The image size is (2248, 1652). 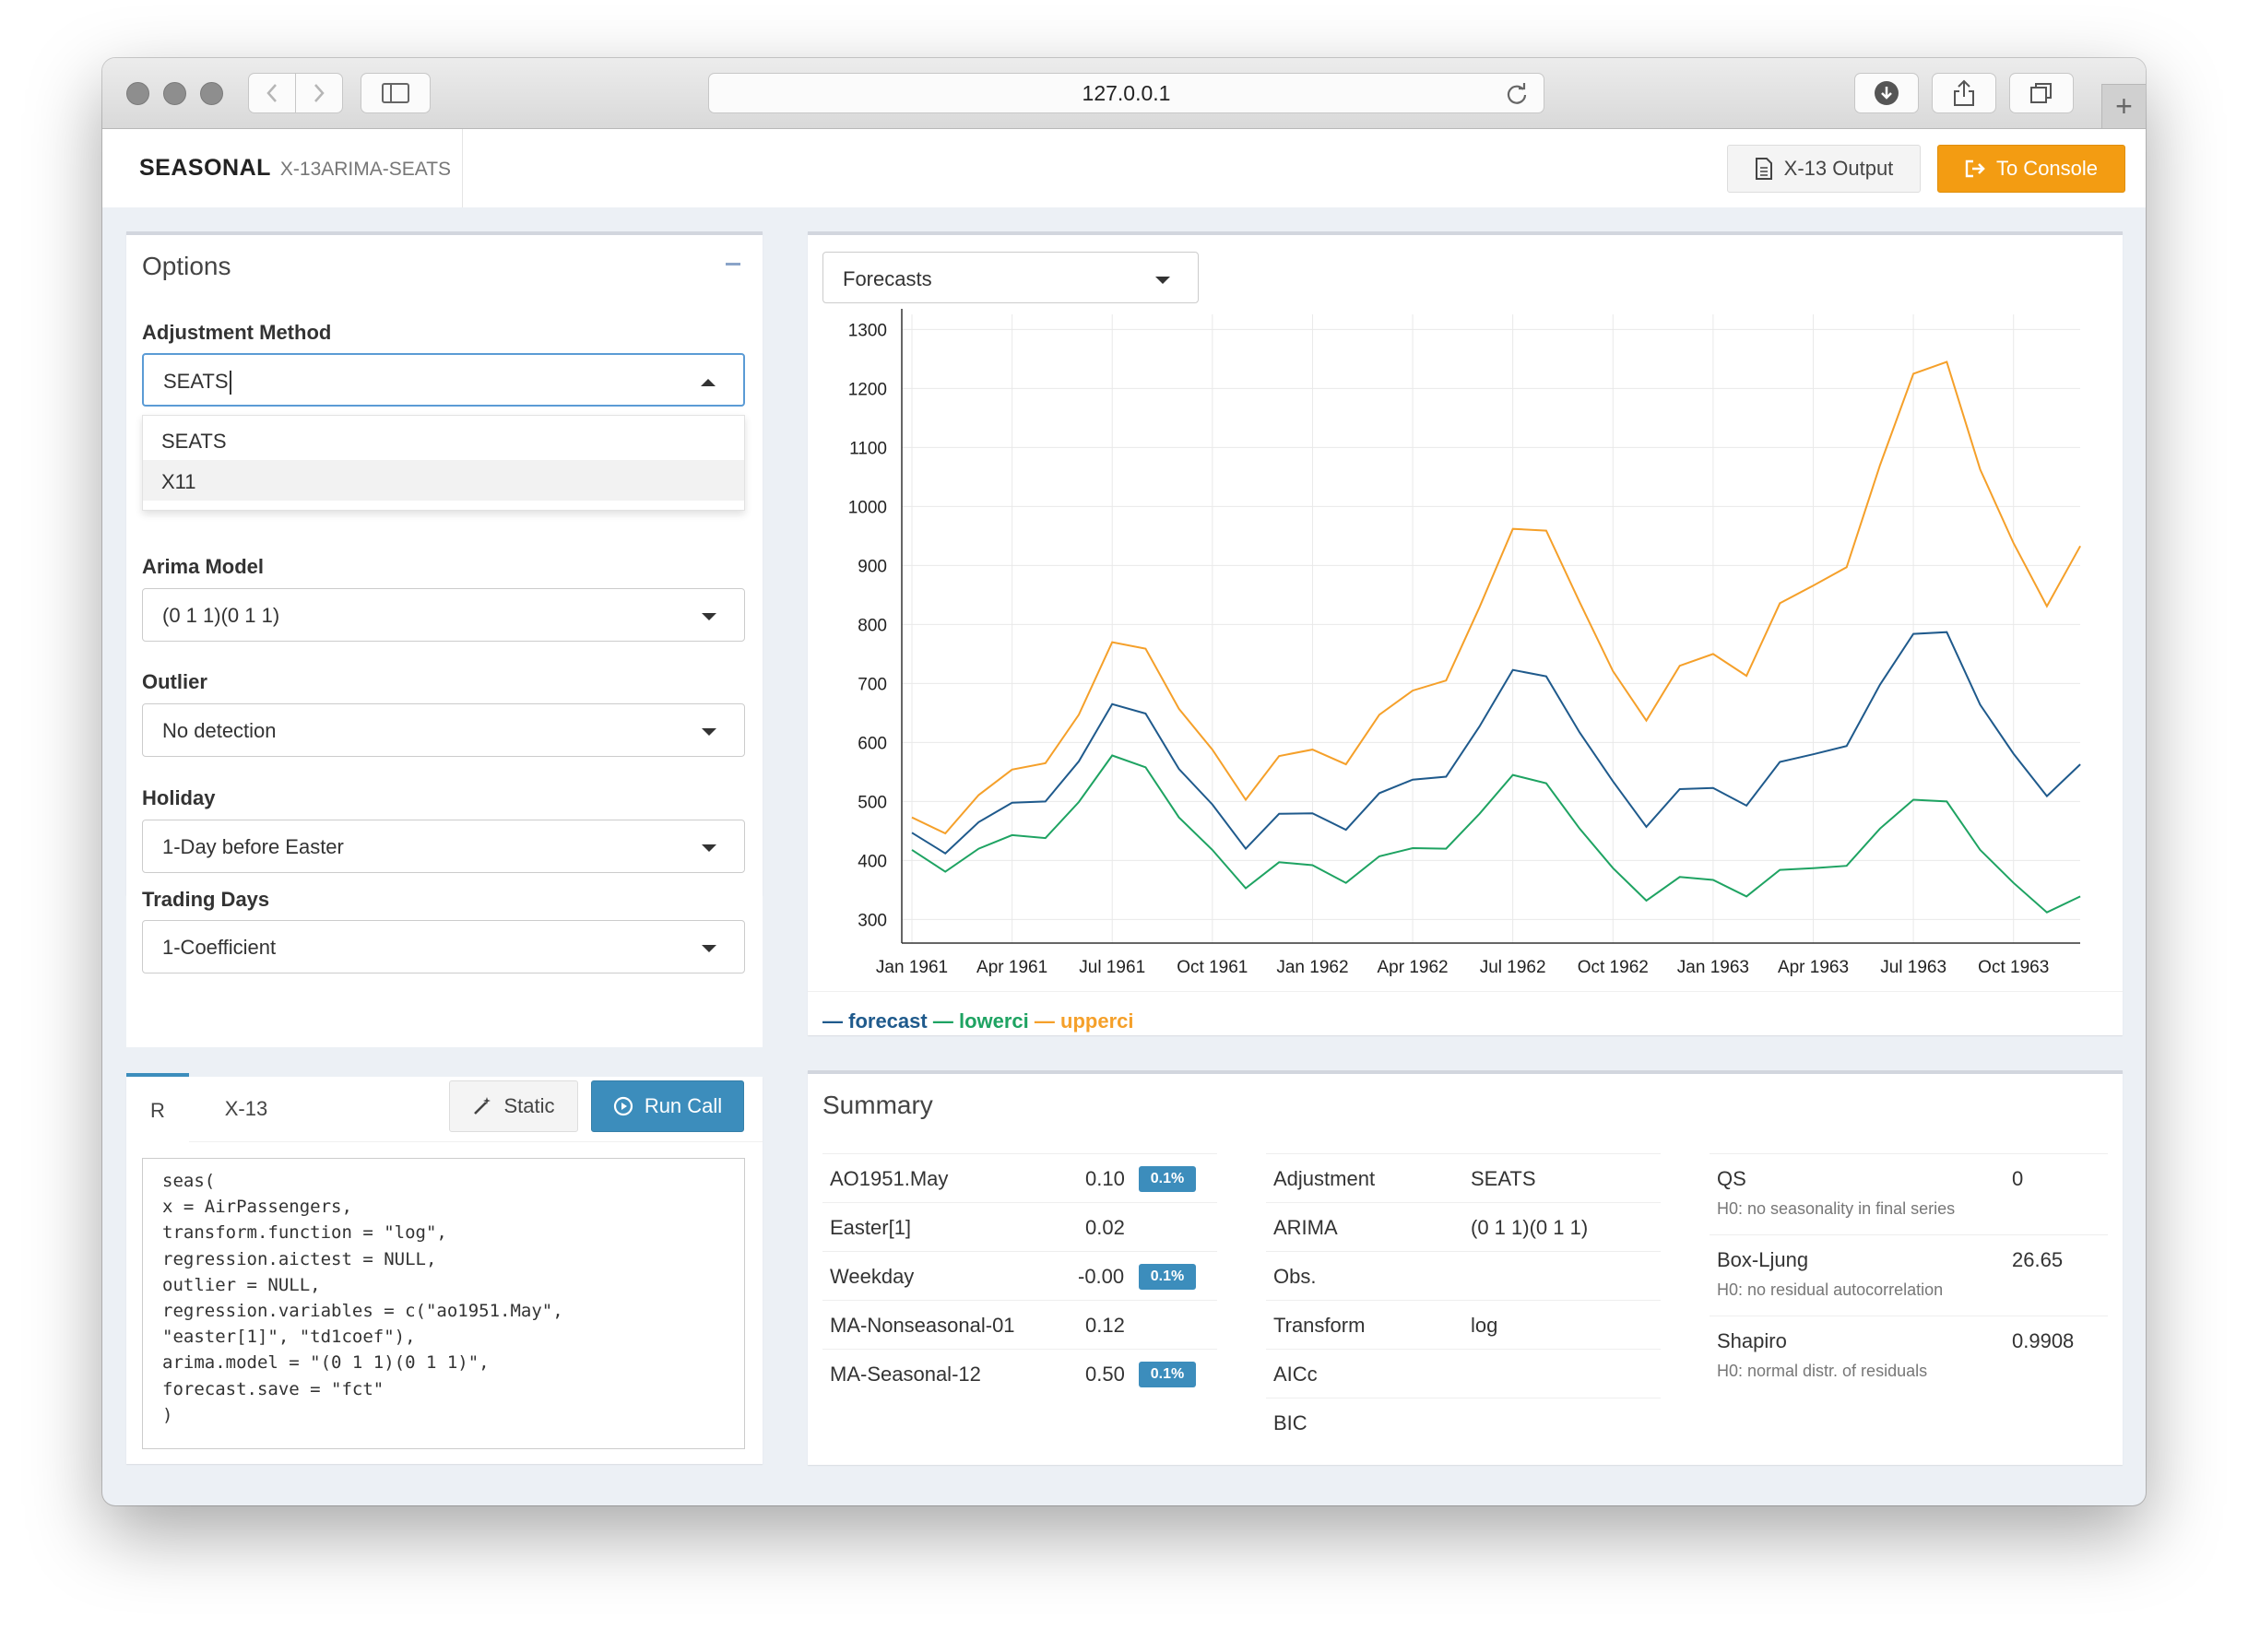 I want to click on options-panel-continued: Trading Days 1-Coefficient, so click(x=445, y=967).